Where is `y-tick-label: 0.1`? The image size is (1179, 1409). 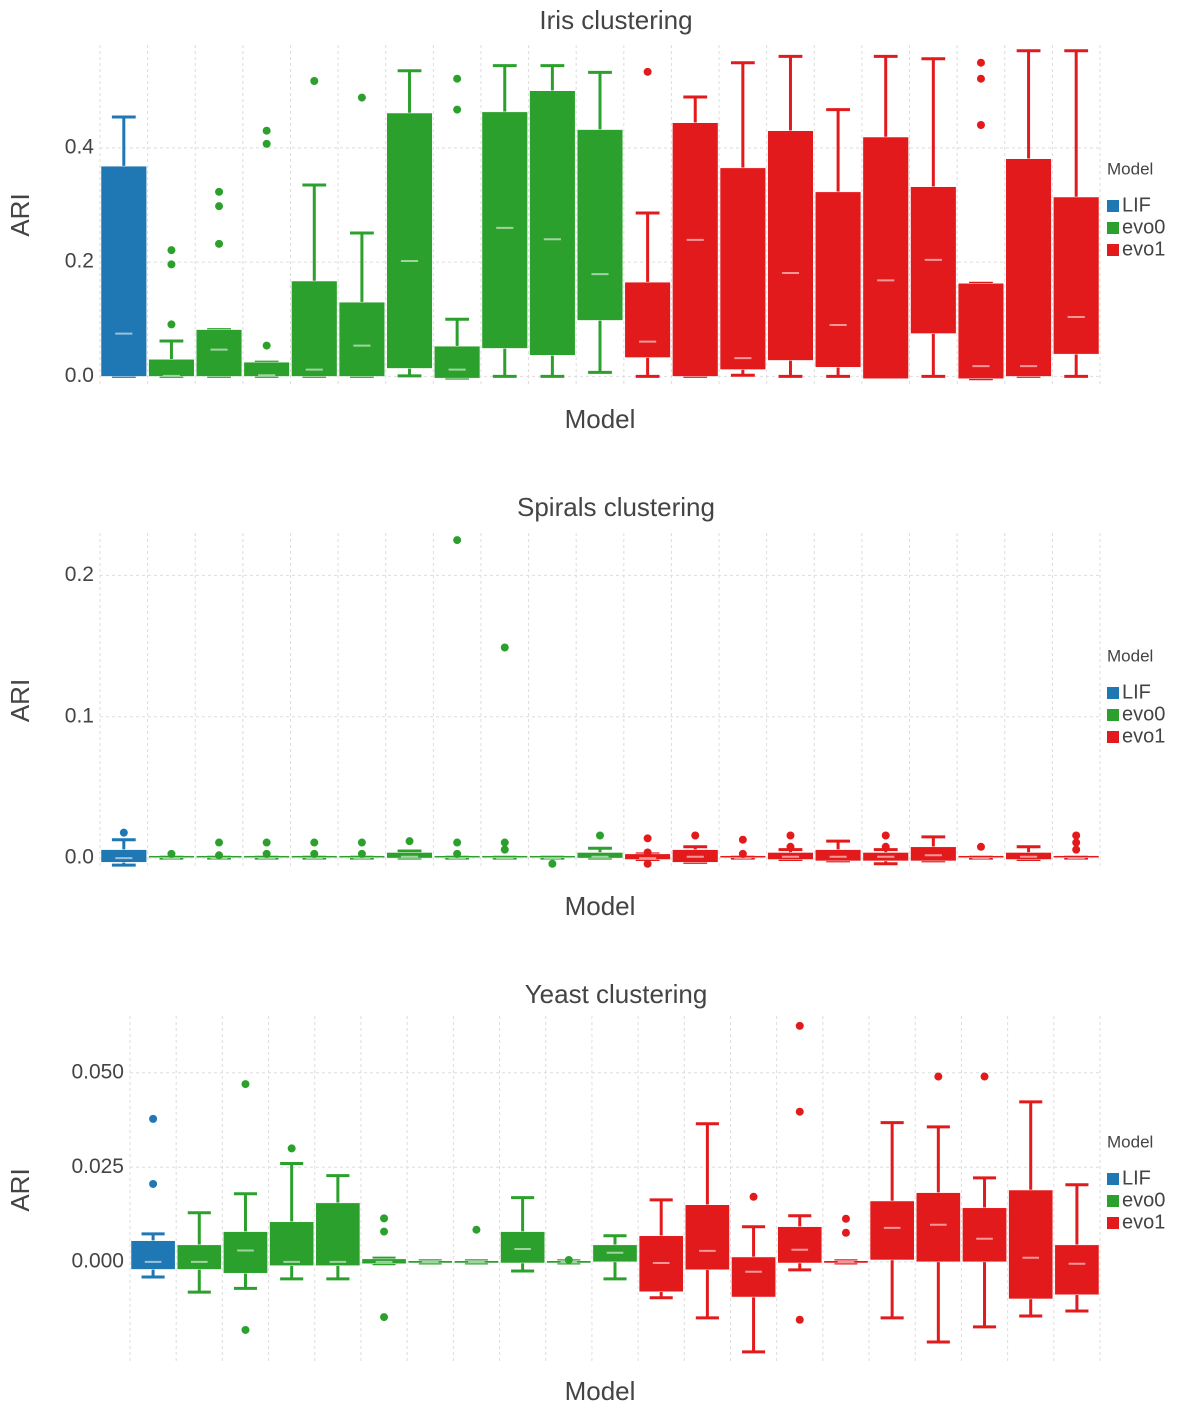 y-tick-label: 0.1 is located at coordinates (79, 715).